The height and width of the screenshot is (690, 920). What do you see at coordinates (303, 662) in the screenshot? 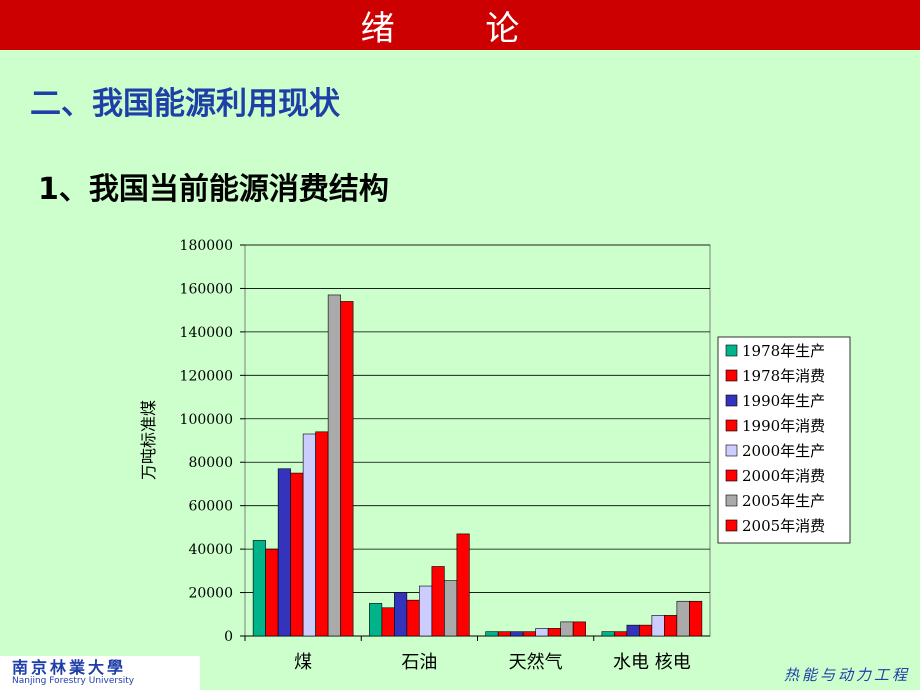
I see `x-tick-label: 煤` at bounding box center [303, 662].